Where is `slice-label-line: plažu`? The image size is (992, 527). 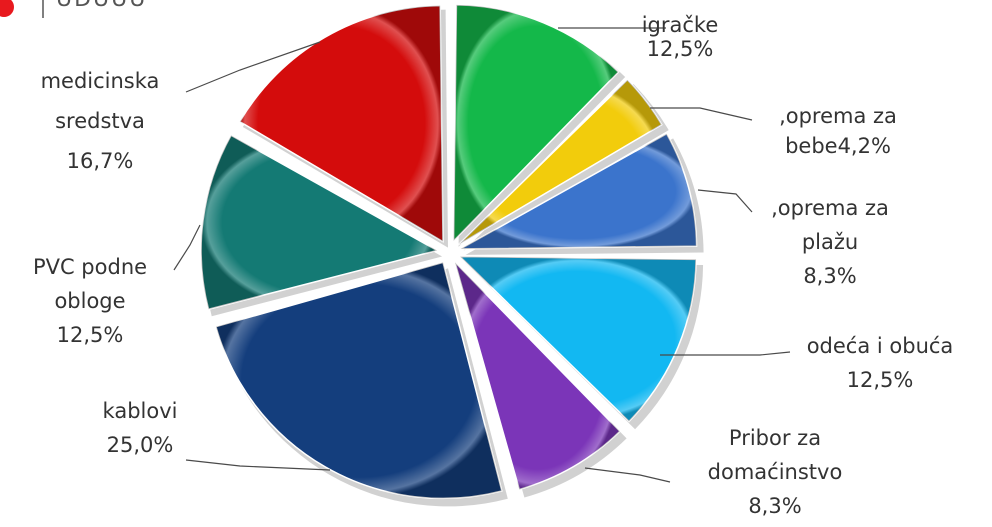
slice-label-line: plažu is located at coordinates (830, 242).